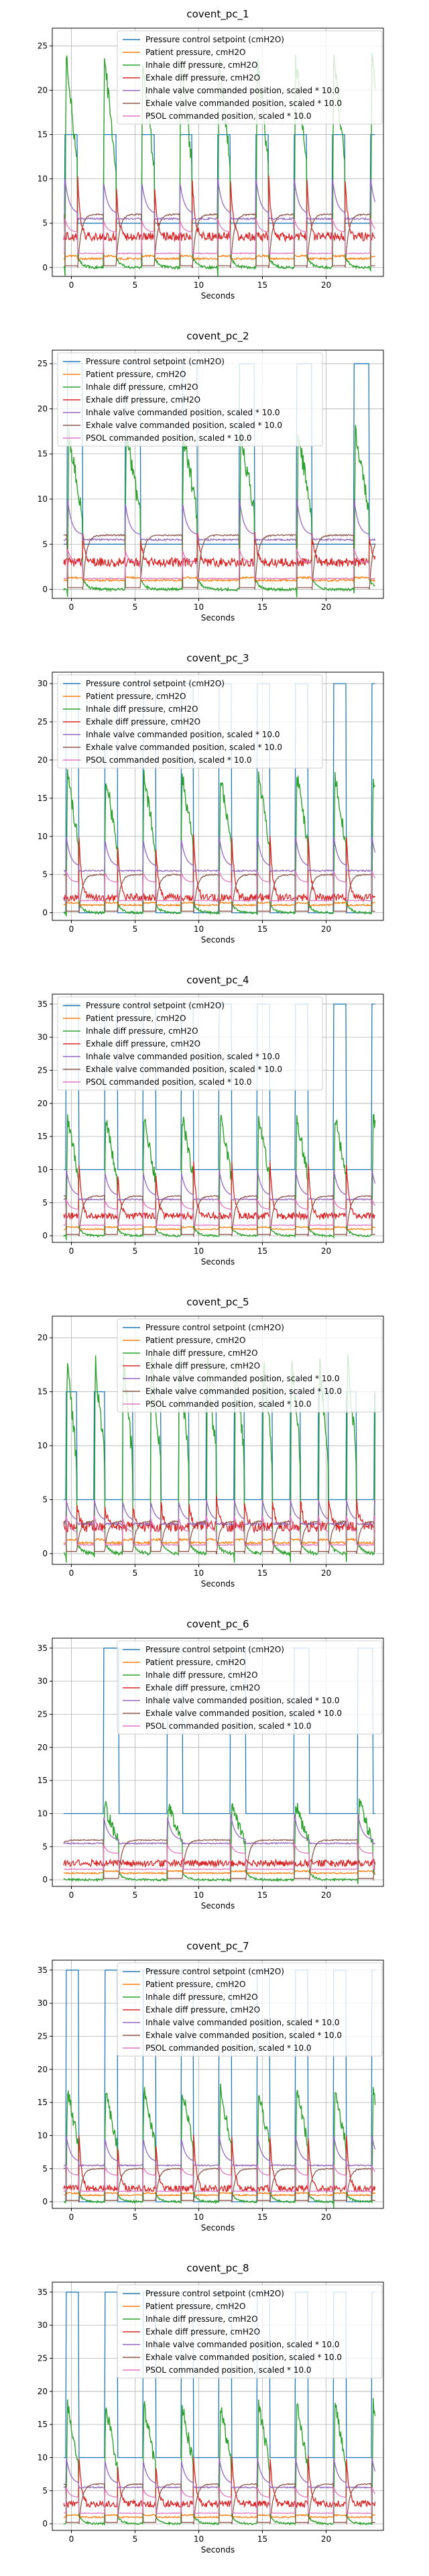  What do you see at coordinates (217, 2268) in the screenshot?
I see `chart-title: covent_pc_8` at bounding box center [217, 2268].